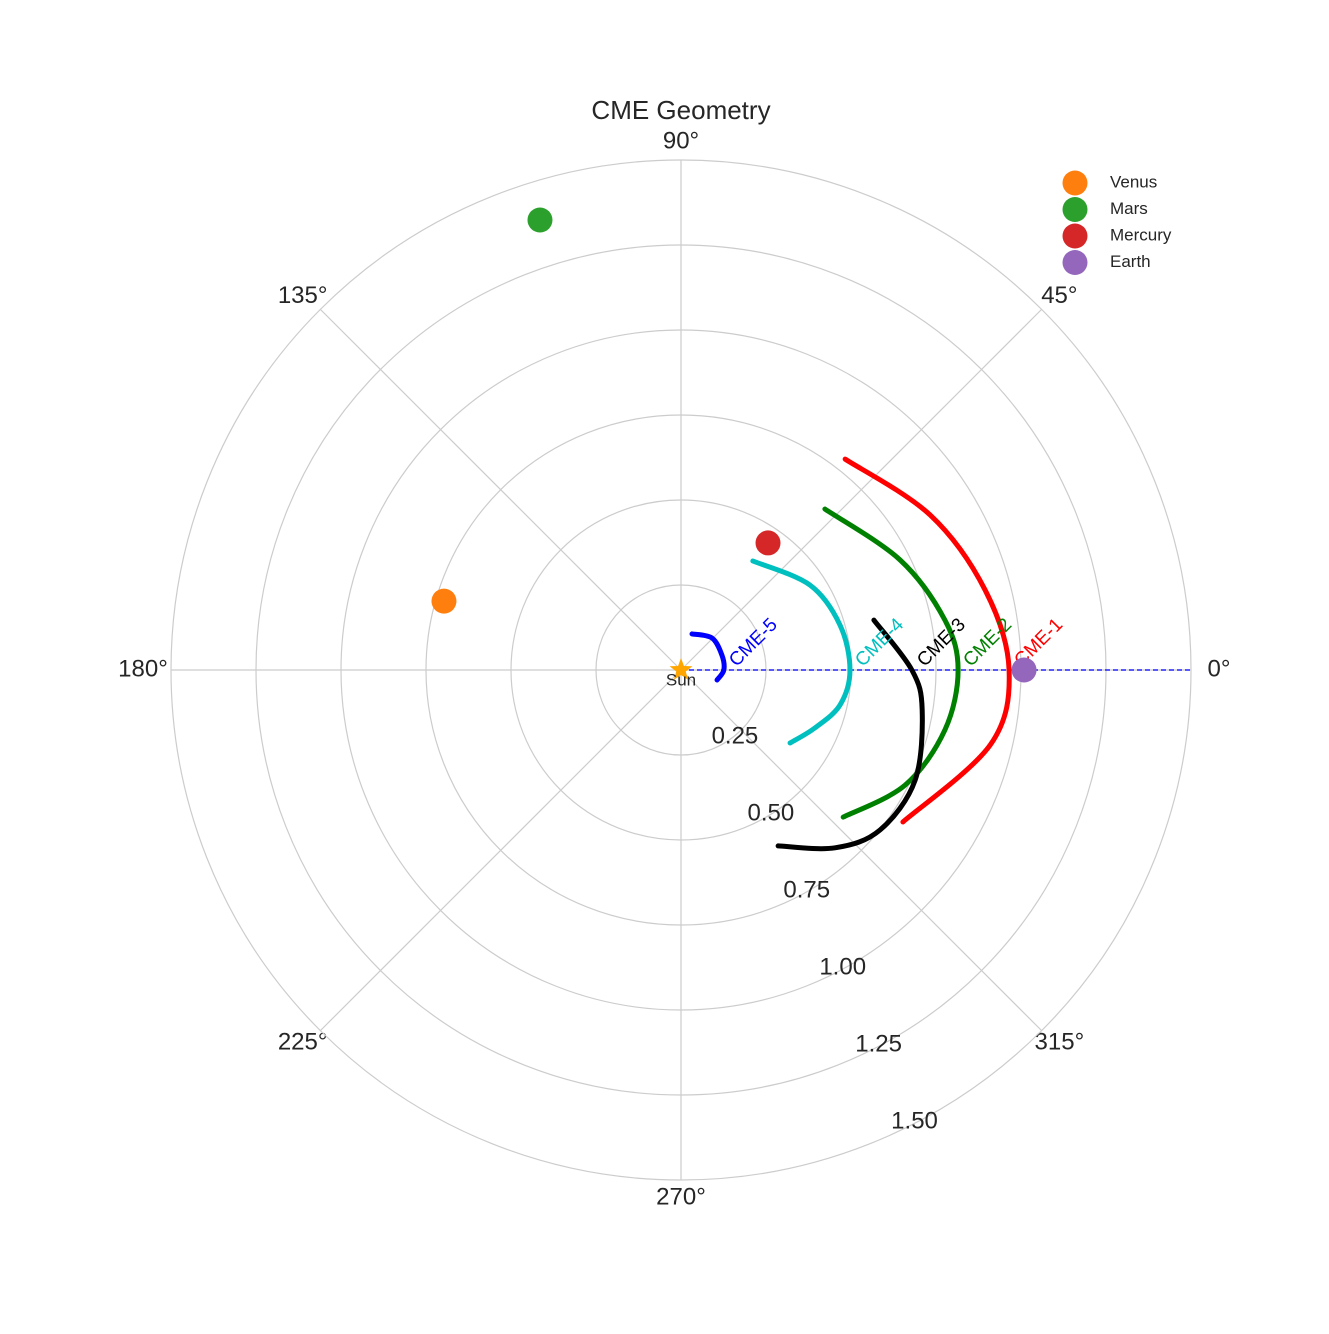 Image resolution: width=1329 pixels, height=1334 pixels. Describe the element at coordinates (1219, 668) in the screenshot. I see `theta-tick-label: 0°` at that location.